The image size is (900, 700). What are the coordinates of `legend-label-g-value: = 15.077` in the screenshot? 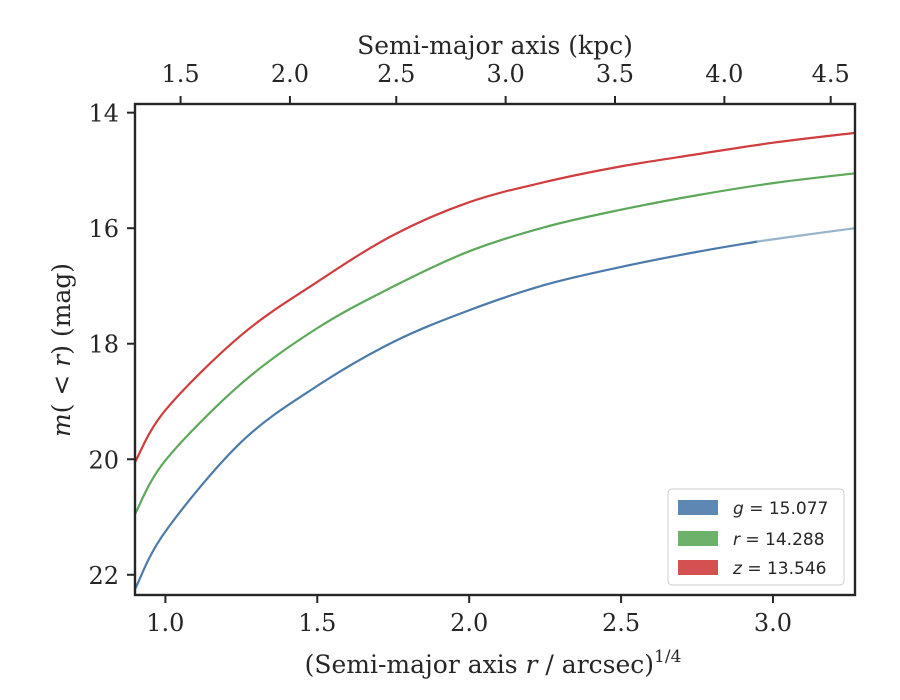 It's located at (786, 509).